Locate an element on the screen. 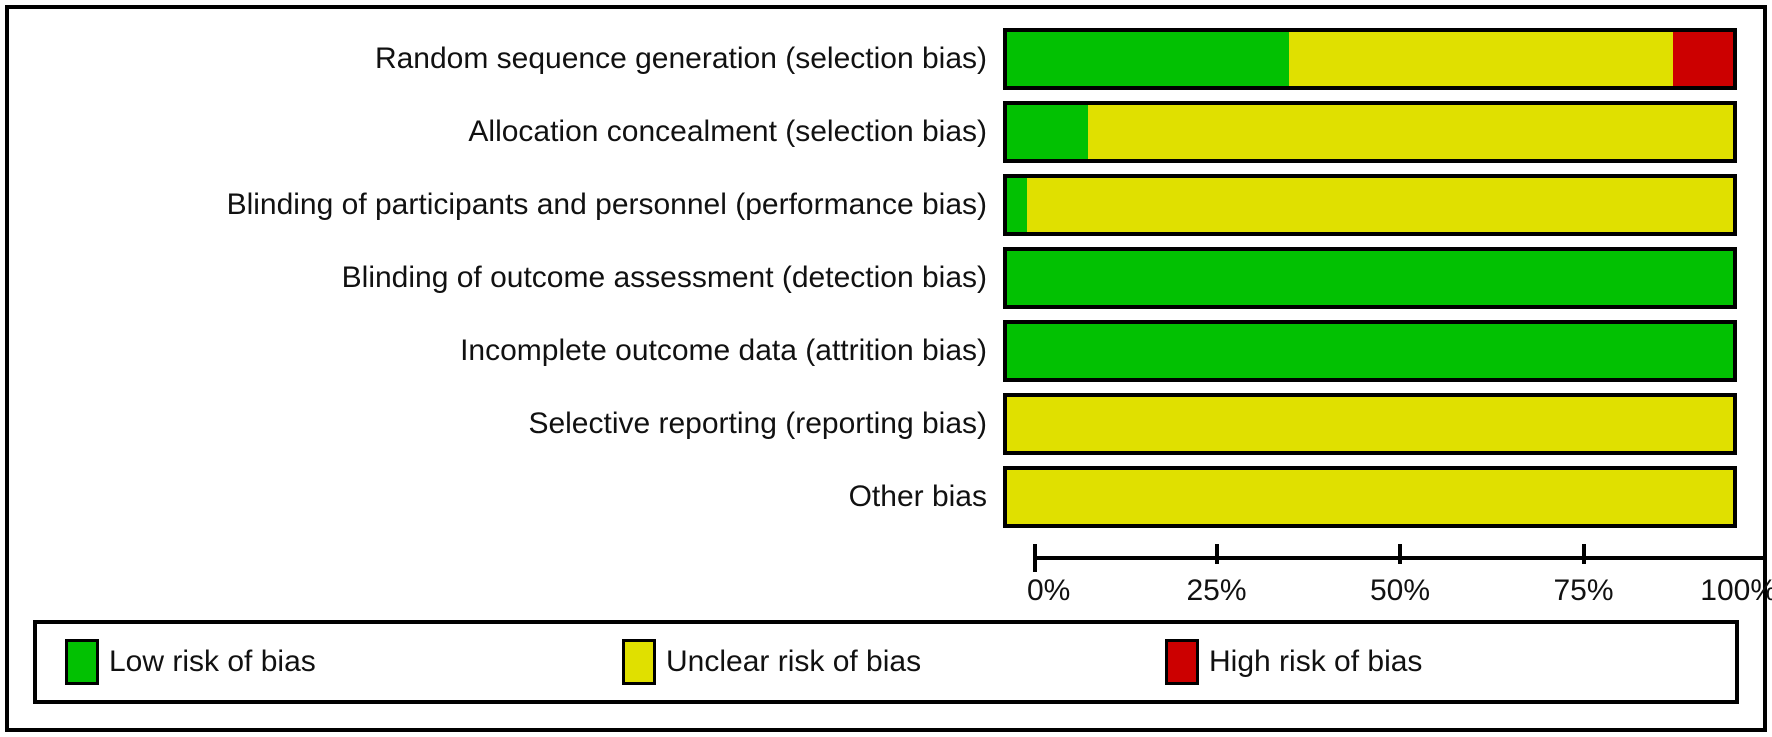 The width and height of the screenshot is (1772, 737). chart-row: Allocation concealment (selection bias) is located at coordinates (886, 132).